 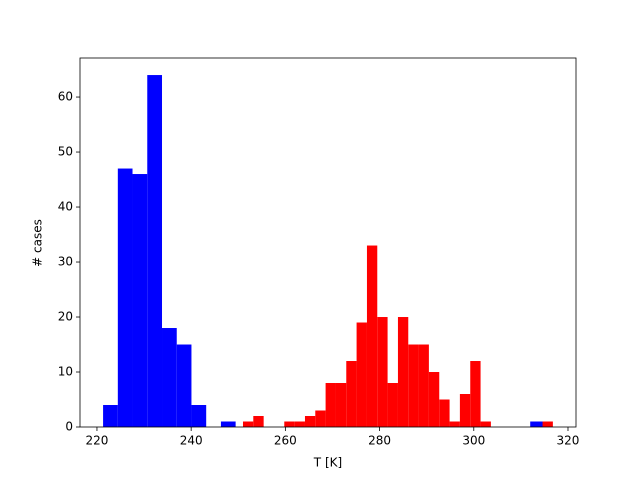 What do you see at coordinates (38, 243) in the screenshot?
I see `y-axis-label: # cases` at bounding box center [38, 243].